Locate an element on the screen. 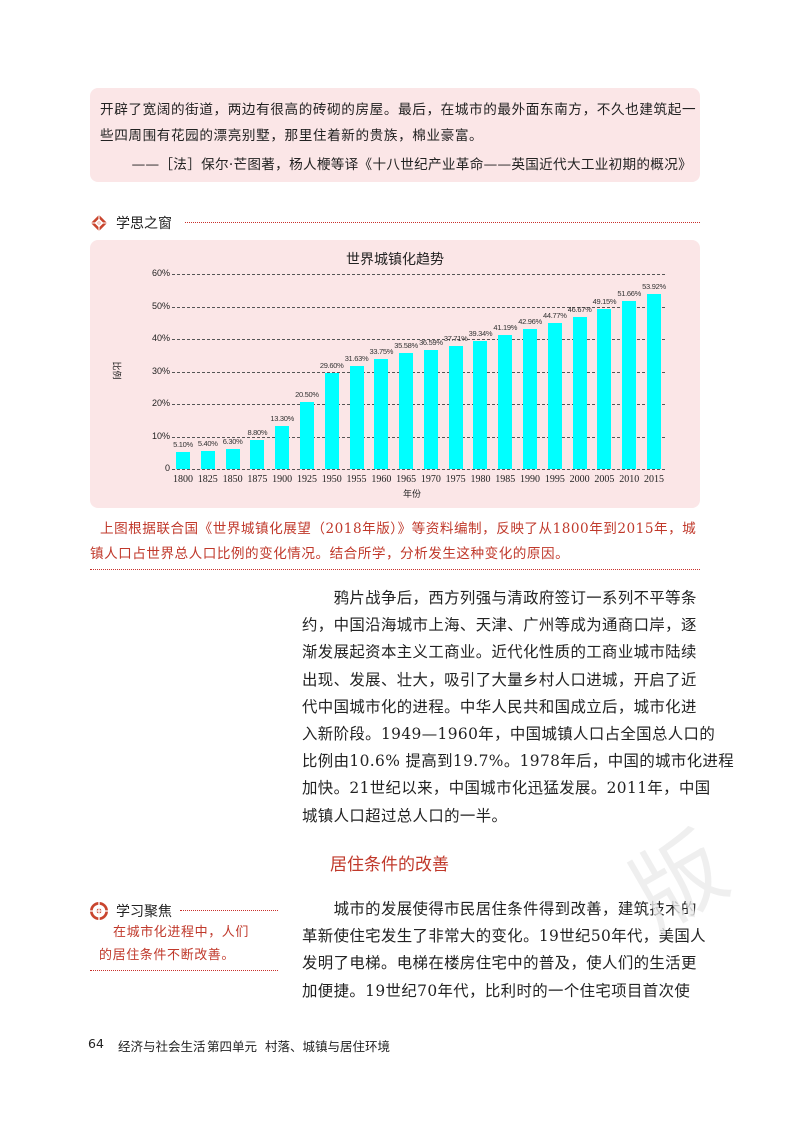 This screenshot has height=1122, width=800. section-header-window: 学思之窗 is located at coordinates (131, 223).